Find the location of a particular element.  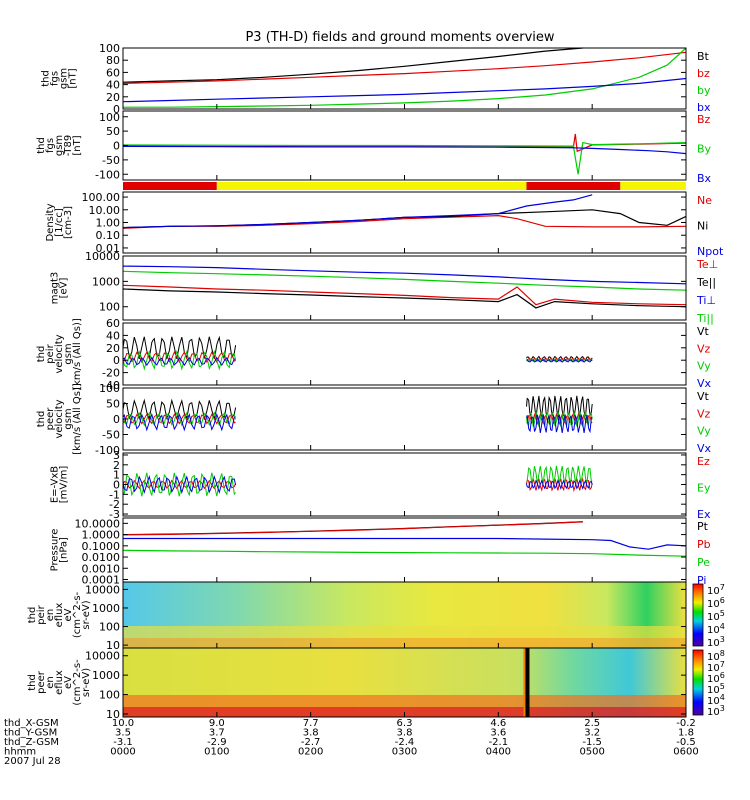

x-axis-value: 6.3 is located at coordinates (405, 723).